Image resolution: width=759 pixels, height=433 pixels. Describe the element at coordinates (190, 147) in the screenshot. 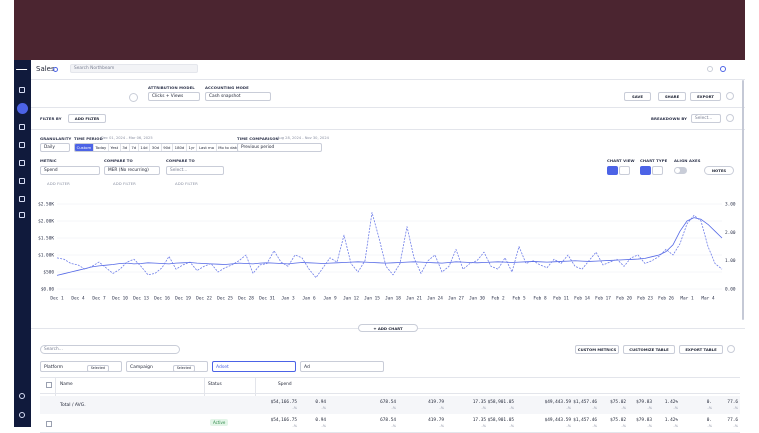

I see `preset: 1yr` at that location.